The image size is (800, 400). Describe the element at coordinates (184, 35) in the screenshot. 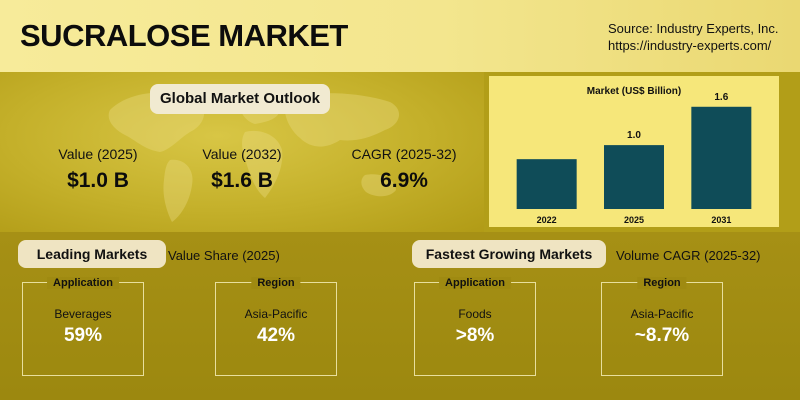

I see `page-title: SUCRALOSE MARKET` at that location.